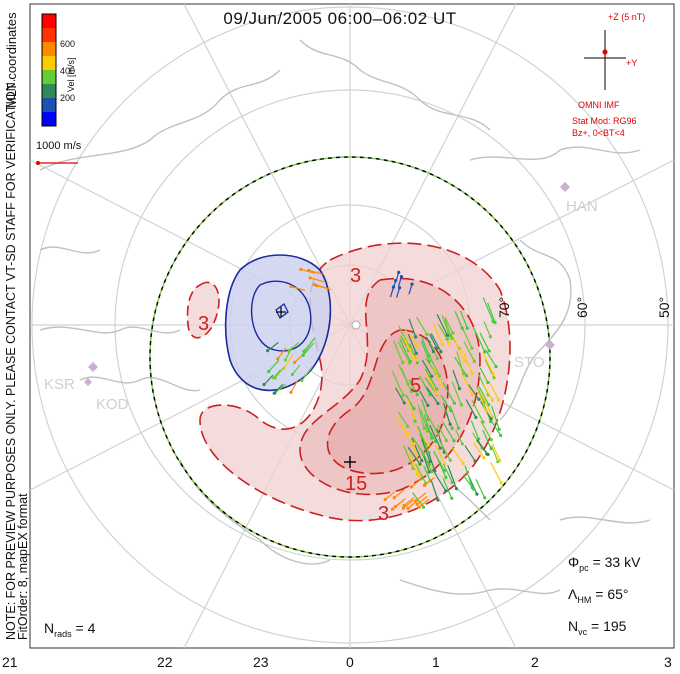 This screenshot has width=680, height=674. Describe the element at coordinates (504, 307) in the screenshot. I see `lat-label-70: 70°` at that location.